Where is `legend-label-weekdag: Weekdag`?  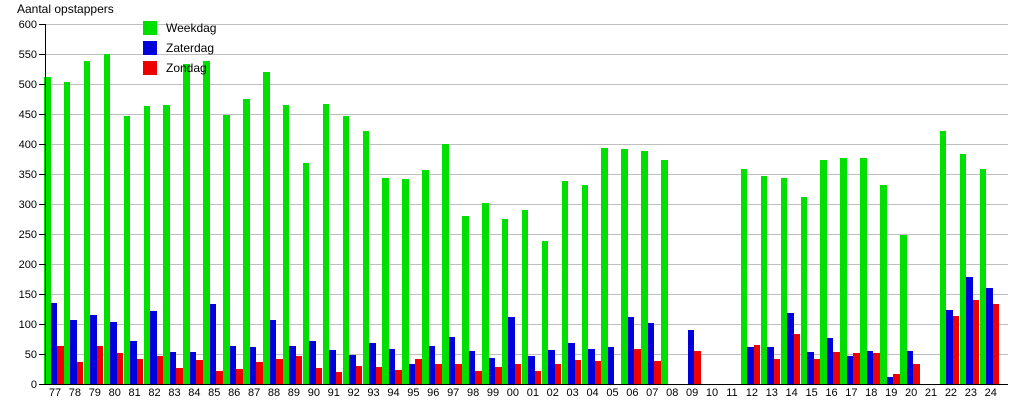
legend-label-weekdag: Weekdag is located at coordinates (191, 28).